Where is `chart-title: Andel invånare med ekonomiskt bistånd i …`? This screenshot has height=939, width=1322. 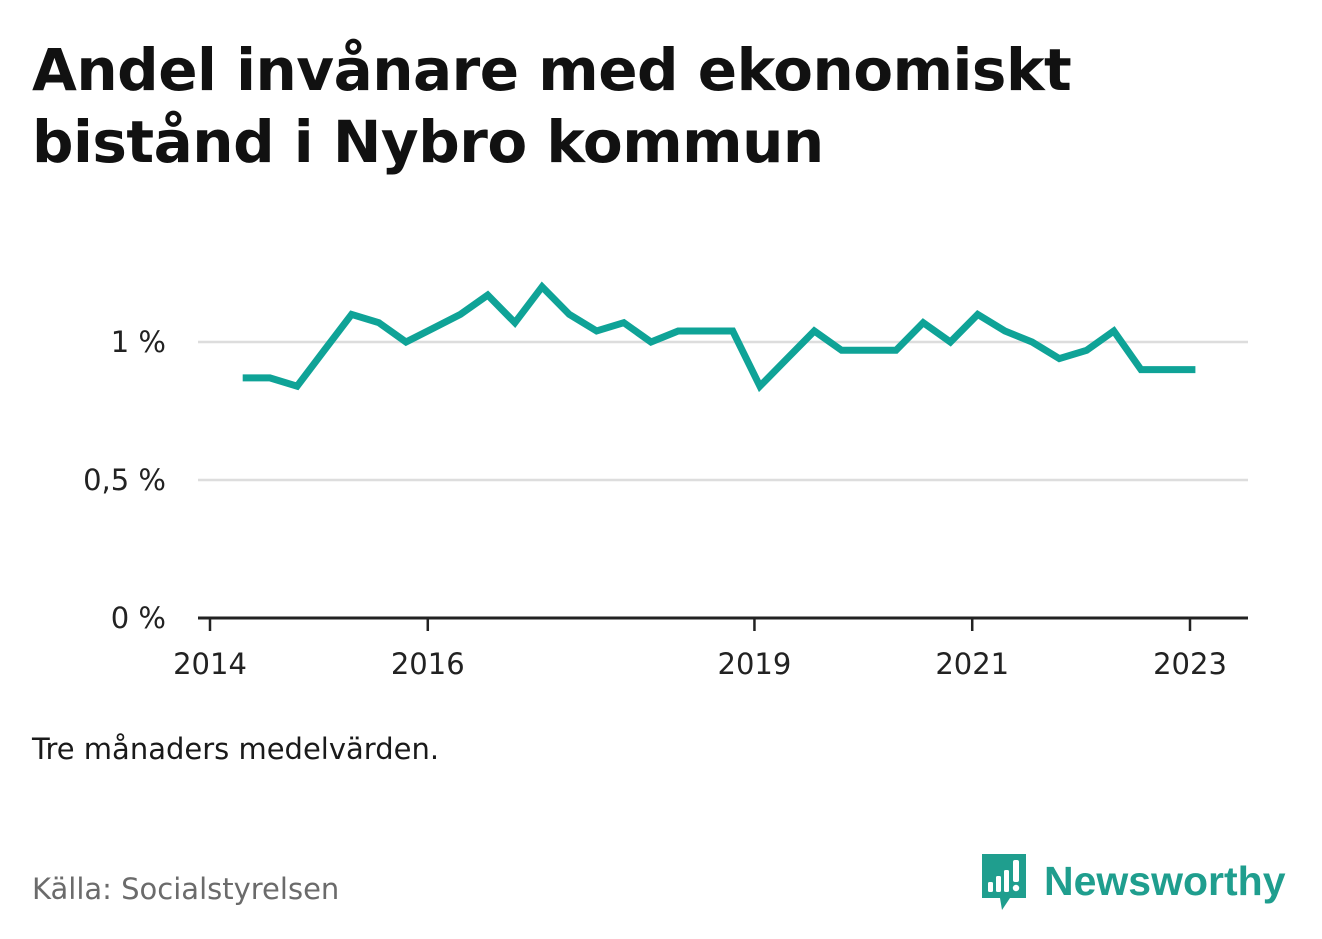
chart-title: Andel invånare med ekonomiskt bistånd i … is located at coordinates (552, 106).